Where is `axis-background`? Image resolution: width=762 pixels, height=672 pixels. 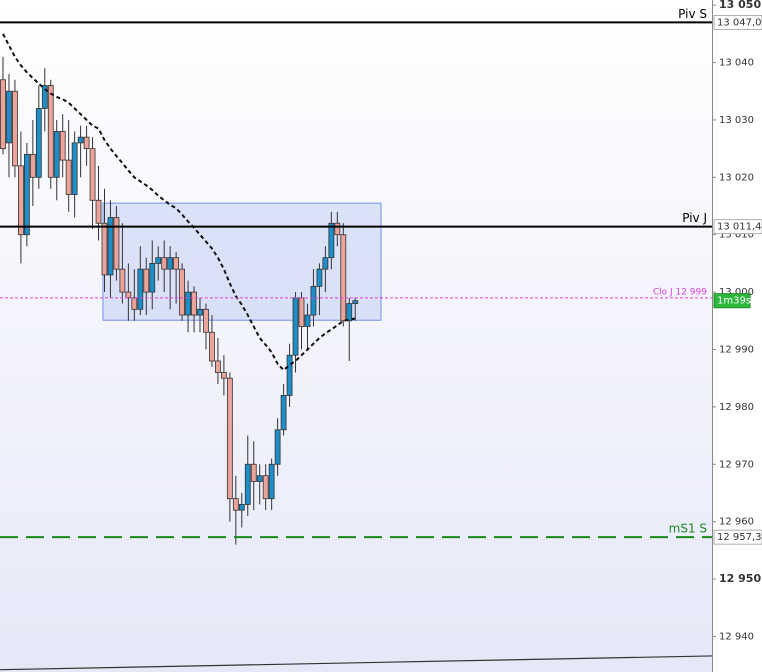 axis-background is located at coordinates (737, 336).